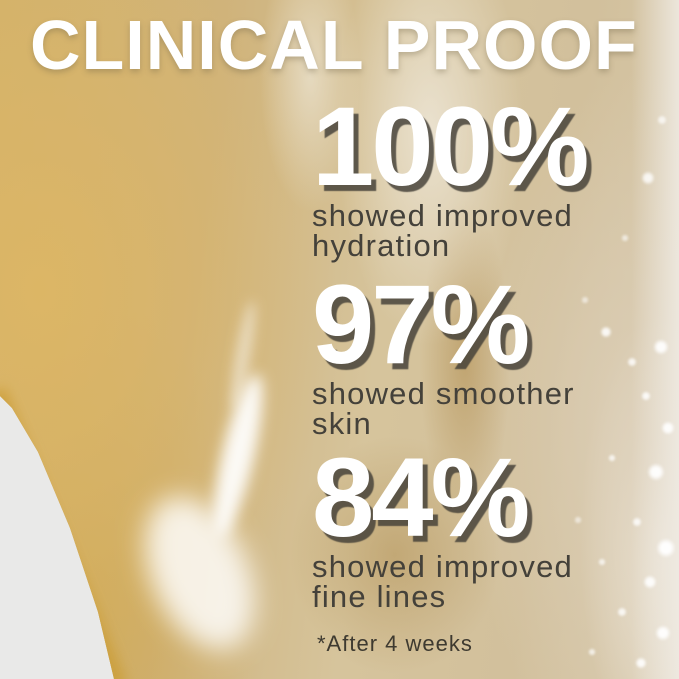 The height and width of the screenshot is (679, 679). Describe the element at coordinates (381, 246) in the screenshot. I see `stat-label-line: hydration` at that location.